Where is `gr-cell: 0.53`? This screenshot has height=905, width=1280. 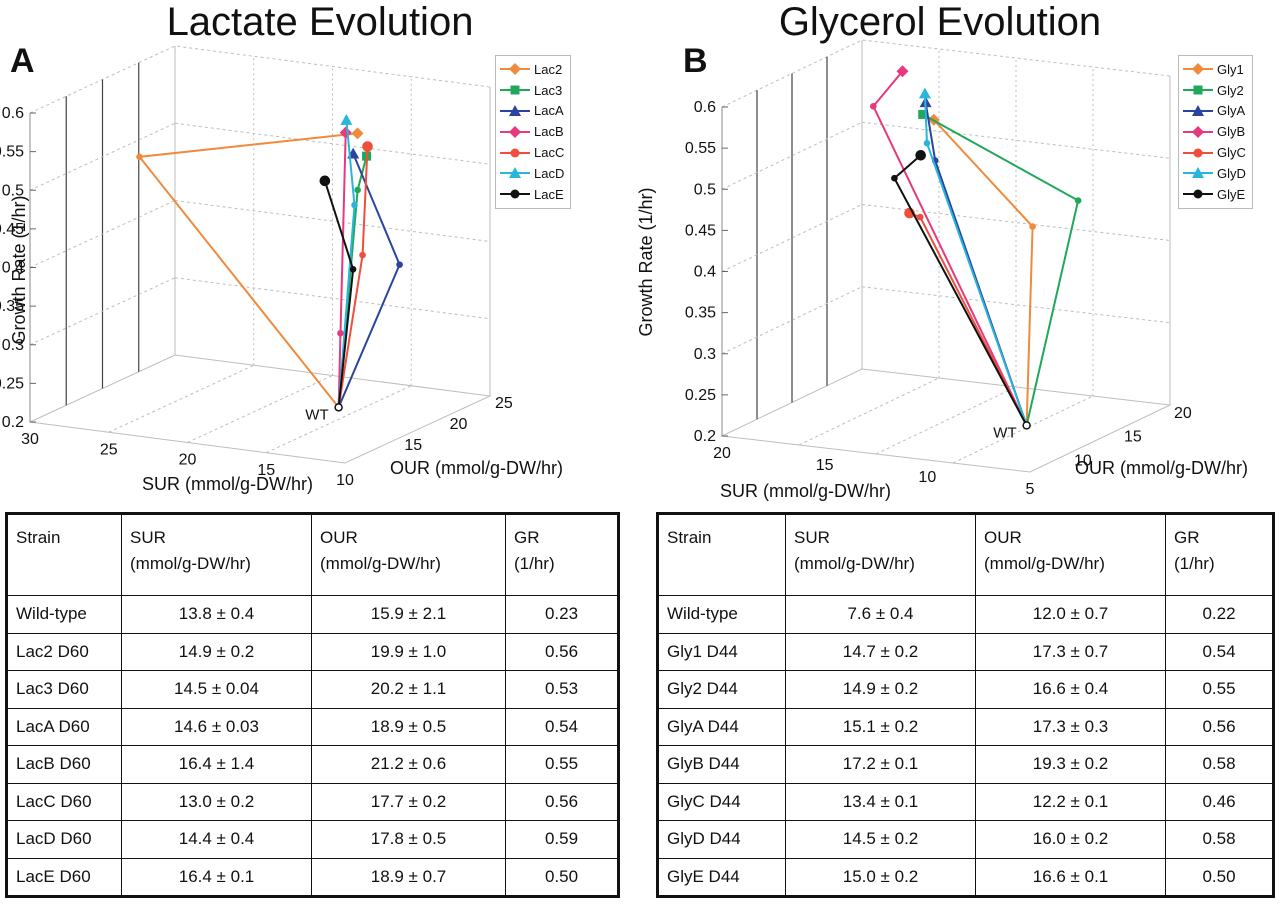 gr-cell: 0.53 is located at coordinates (562, 689).